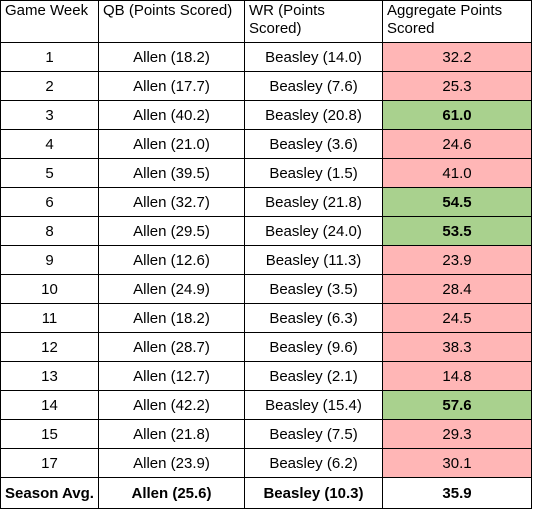  Describe the element at coordinates (171, 260) in the screenshot. I see `qb-cell: Allen (12.6)` at that location.